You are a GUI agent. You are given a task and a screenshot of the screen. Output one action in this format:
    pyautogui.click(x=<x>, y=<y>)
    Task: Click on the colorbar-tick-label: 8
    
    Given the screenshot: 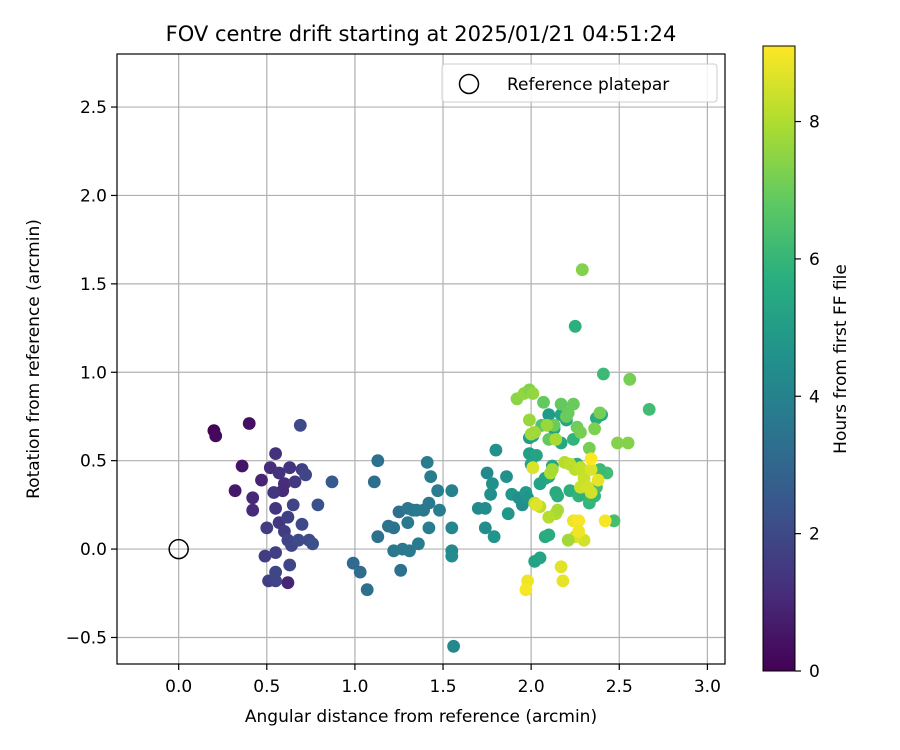 What is the action you would take?
    pyautogui.click(x=814, y=123)
    